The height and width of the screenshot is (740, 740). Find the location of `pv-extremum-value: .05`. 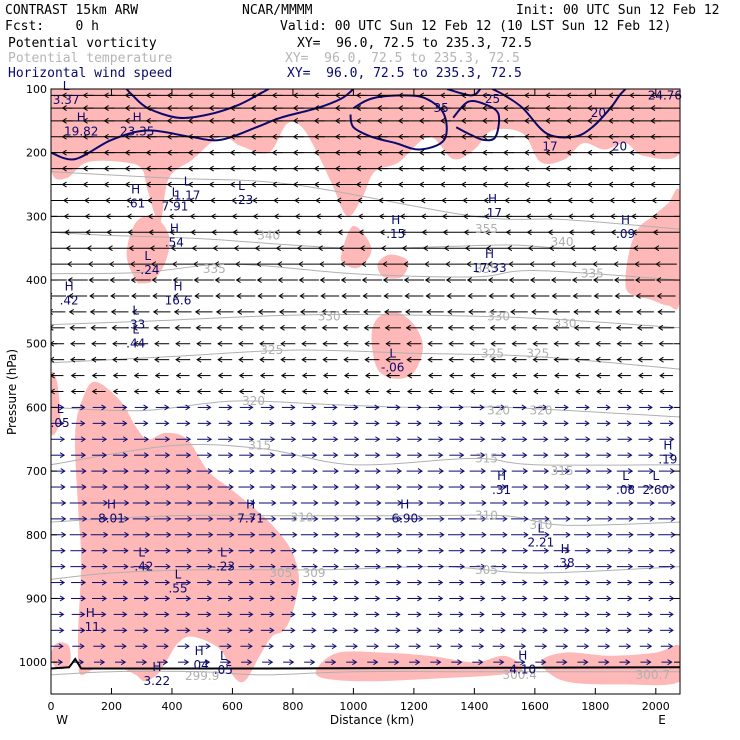

pv-extremum-value: .05 is located at coordinates (223, 670).